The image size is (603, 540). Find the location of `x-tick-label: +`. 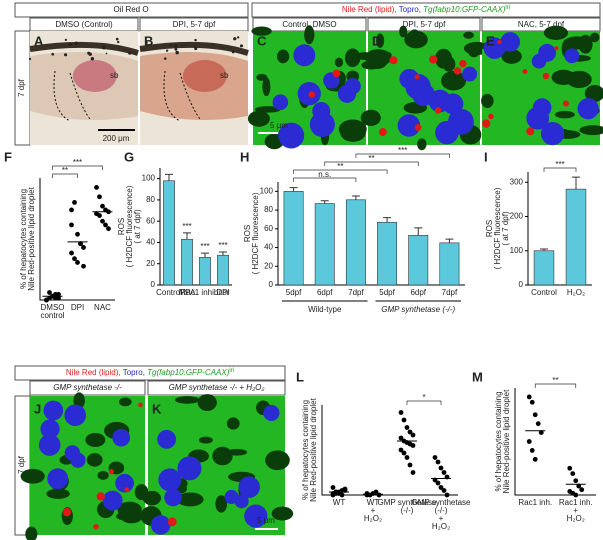

x-tick-label: + is located at coordinates (373, 510).